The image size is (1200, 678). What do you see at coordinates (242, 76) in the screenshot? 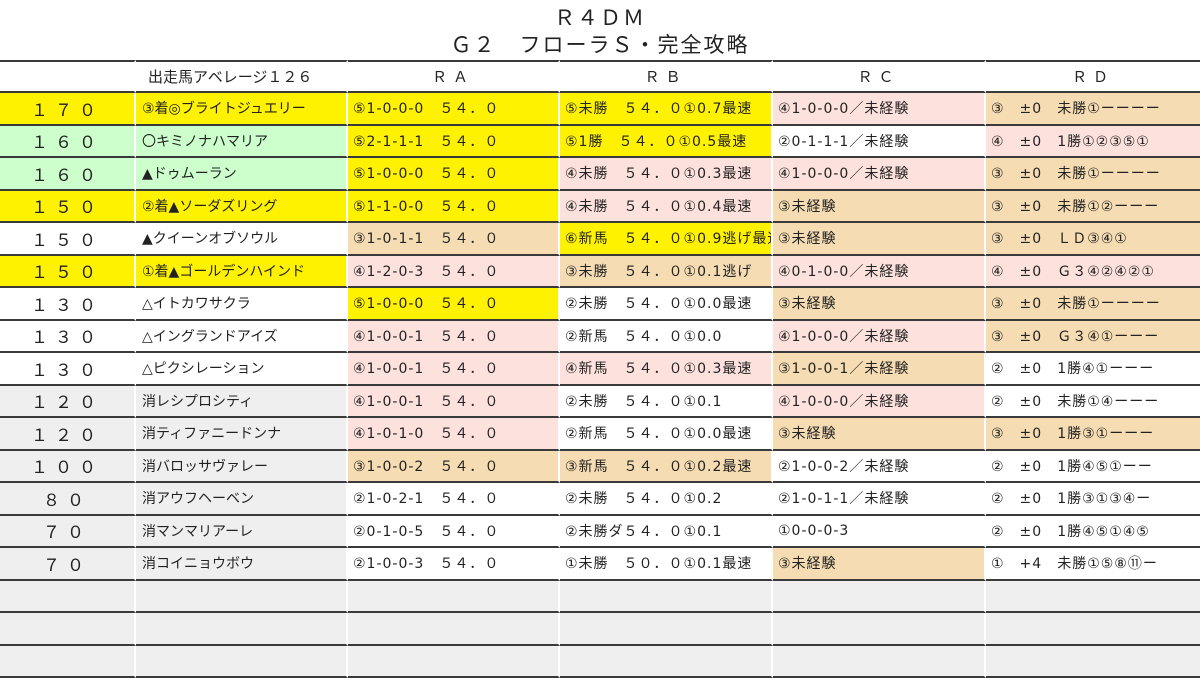
I see `header-horse: 出走馬アベレージ１２６` at bounding box center [242, 76].